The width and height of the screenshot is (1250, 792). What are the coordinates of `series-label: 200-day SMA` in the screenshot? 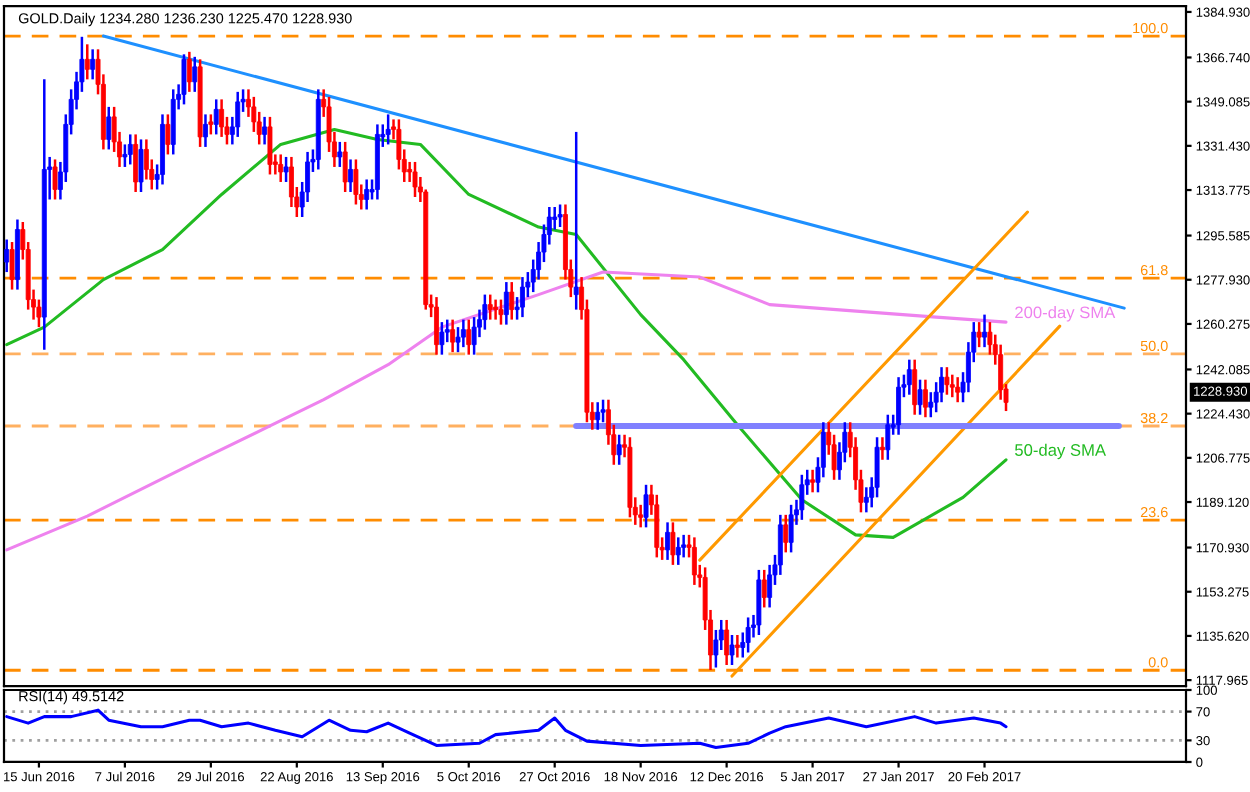 It's located at (1065, 314).